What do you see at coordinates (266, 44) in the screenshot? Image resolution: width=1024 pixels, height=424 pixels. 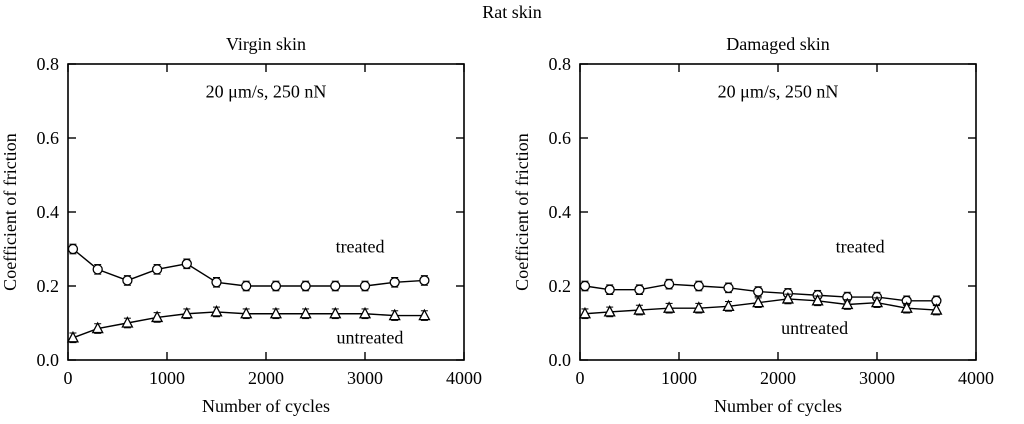 I see `subplot-title: Virgin skin` at bounding box center [266, 44].